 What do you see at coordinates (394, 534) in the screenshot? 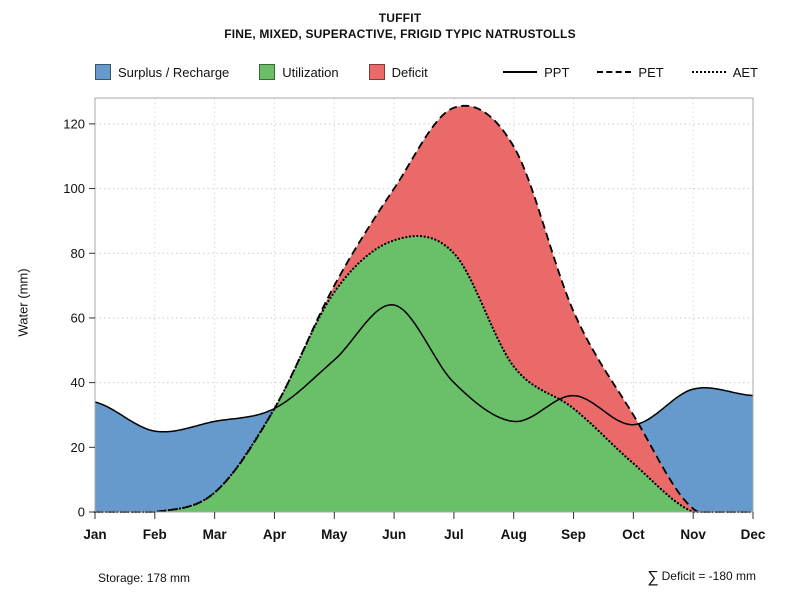
I see `x-tick-label: Jun` at bounding box center [394, 534].